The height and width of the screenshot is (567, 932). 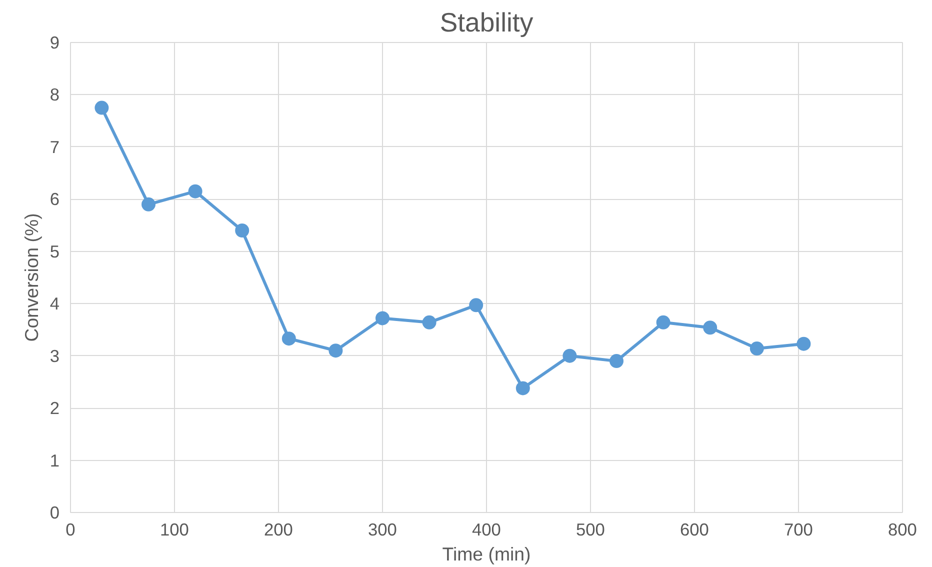 What do you see at coordinates (55, 512) in the screenshot?
I see `y-tick-label: 0` at bounding box center [55, 512].